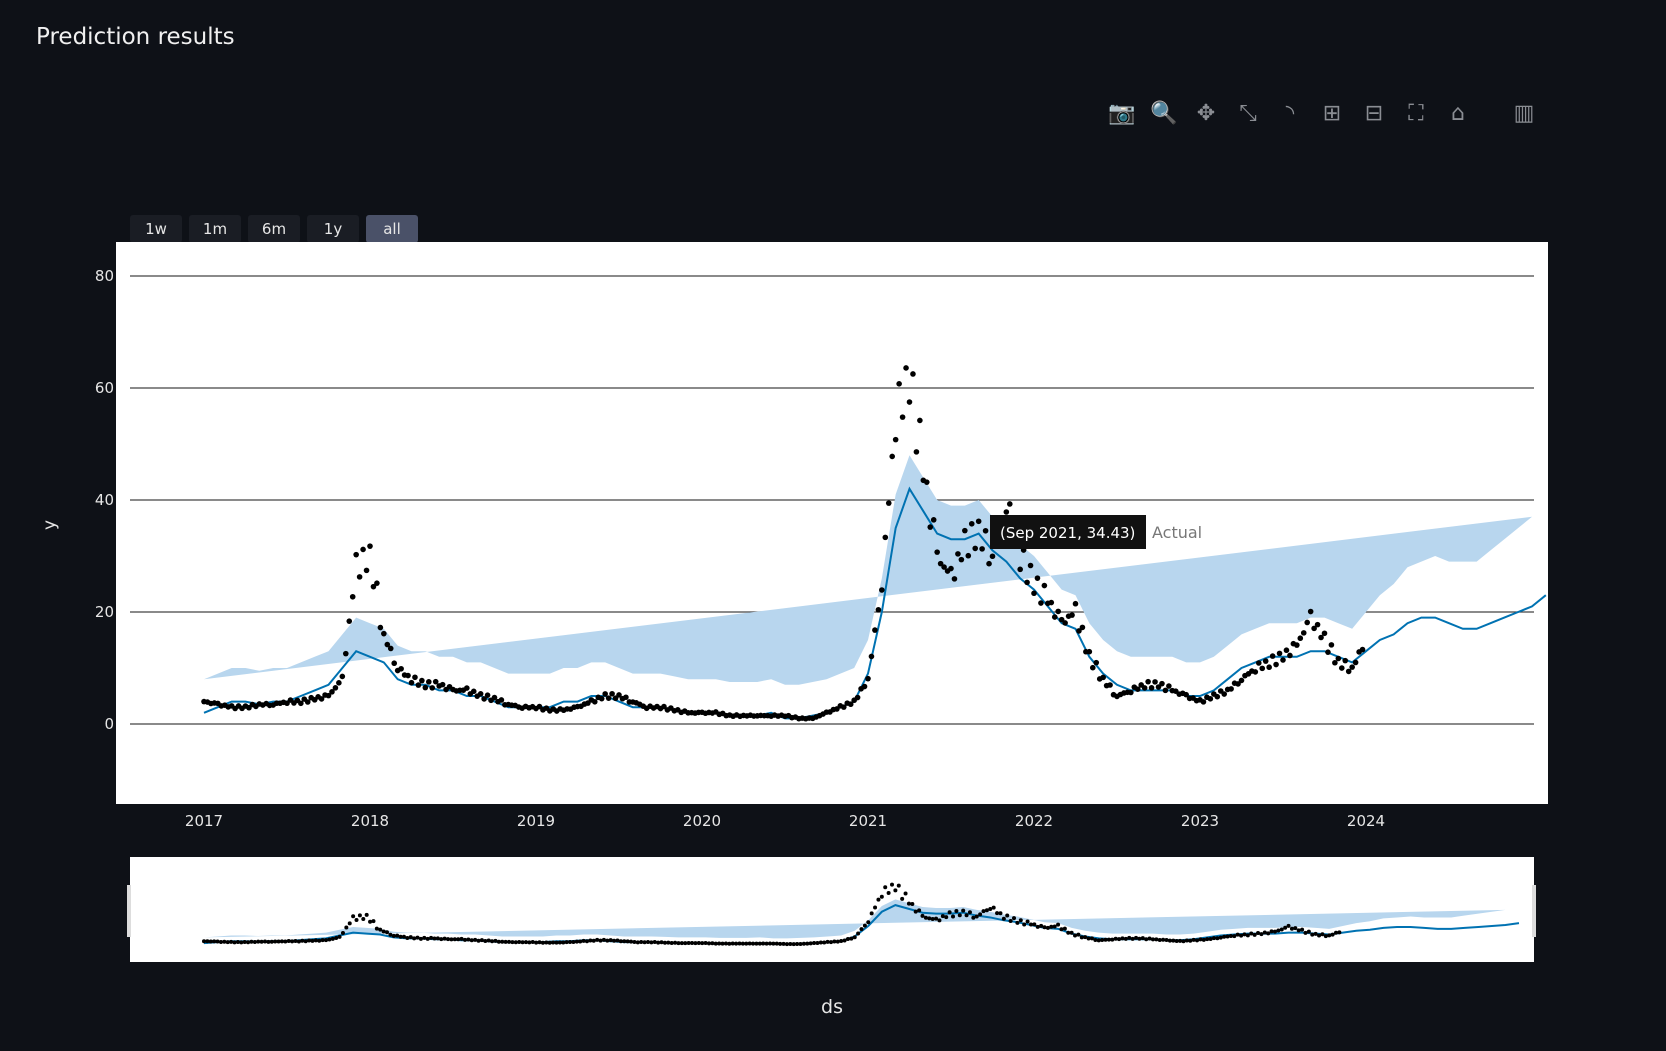  What do you see at coordinates (1534, 911) in the screenshot?
I see `range-slider-handle-right` at bounding box center [1534, 911].